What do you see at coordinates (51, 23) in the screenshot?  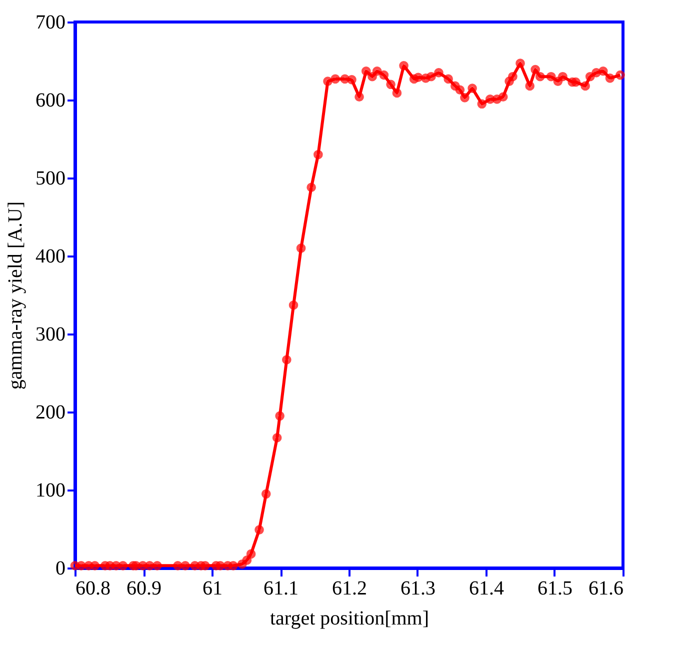 I see `y-tick-label: 700` at bounding box center [51, 23].